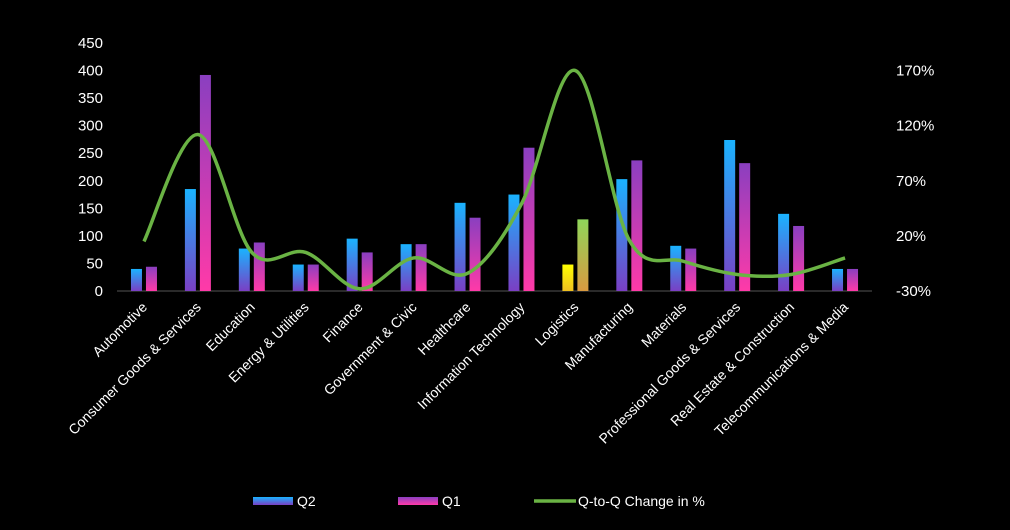  What do you see at coordinates (90, 126) in the screenshot?
I see `left-tick-label: 300` at bounding box center [90, 126].